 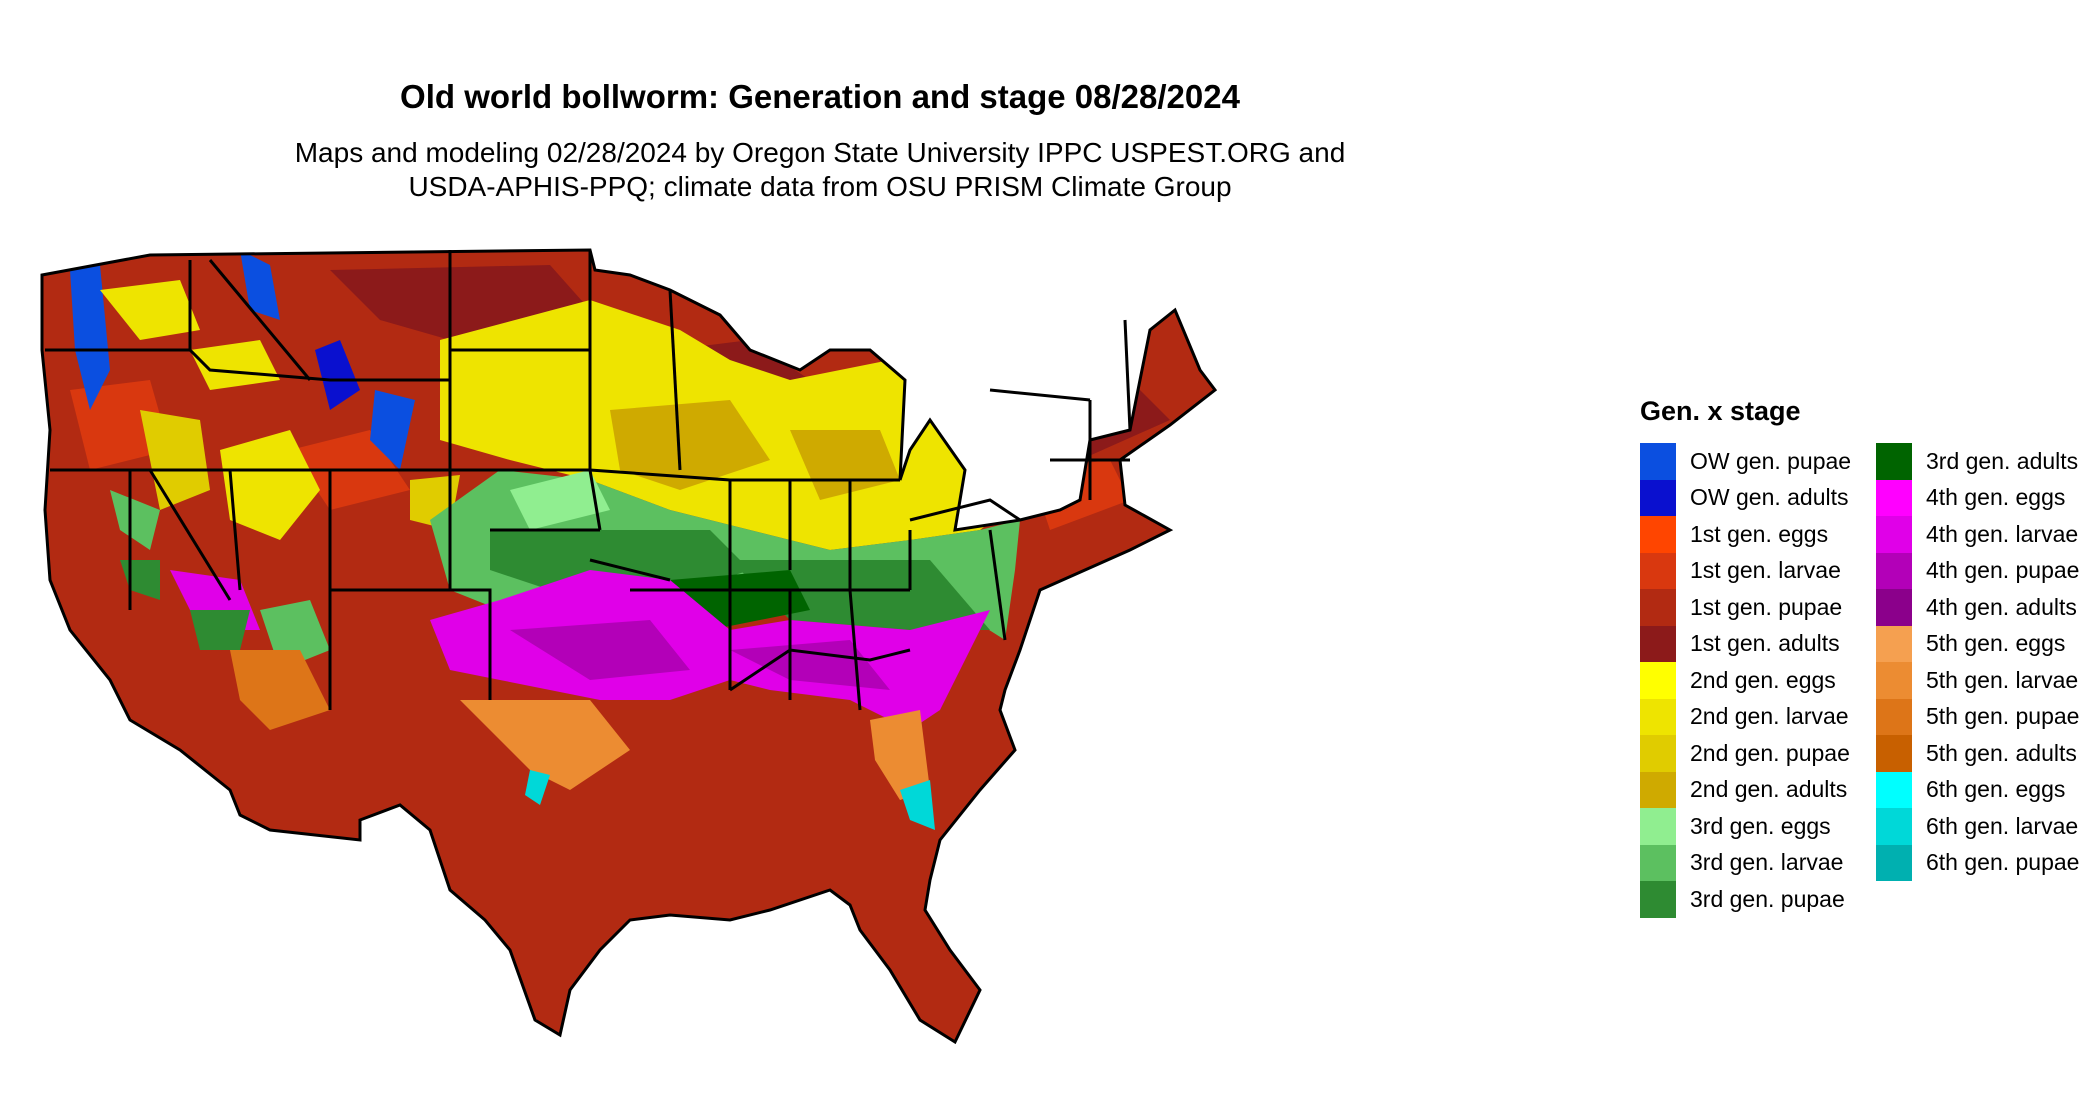 What do you see at coordinates (2001, 606) in the screenshot?
I see `legend-label: 4th gen. adults` at bounding box center [2001, 606].